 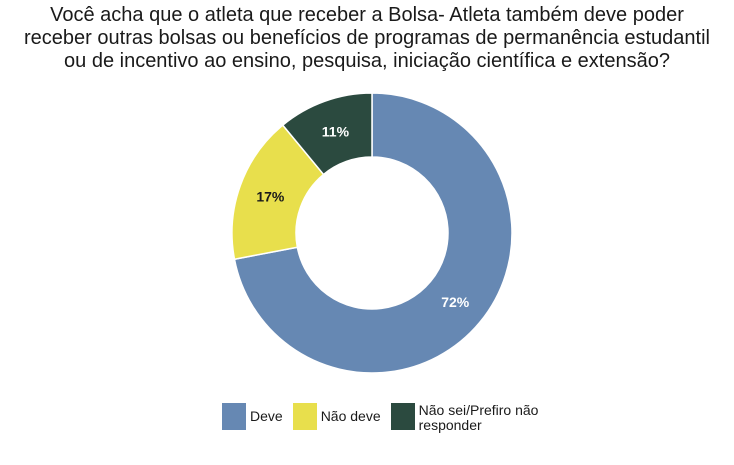 What do you see at coordinates (478, 417) in the screenshot?
I see `legend-label-nao-sei: Não sei/Prefiro não responder` at bounding box center [478, 417].